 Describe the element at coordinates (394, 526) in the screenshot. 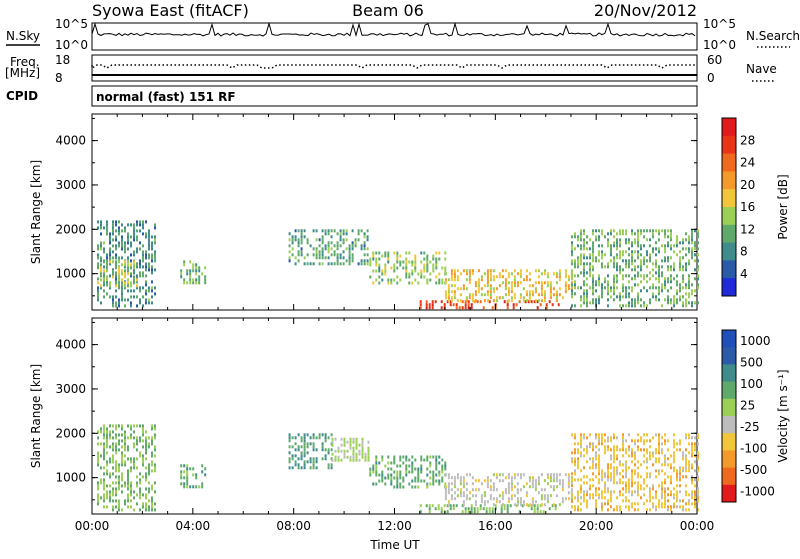

I see `x-tick-label: 12:00` at that location.